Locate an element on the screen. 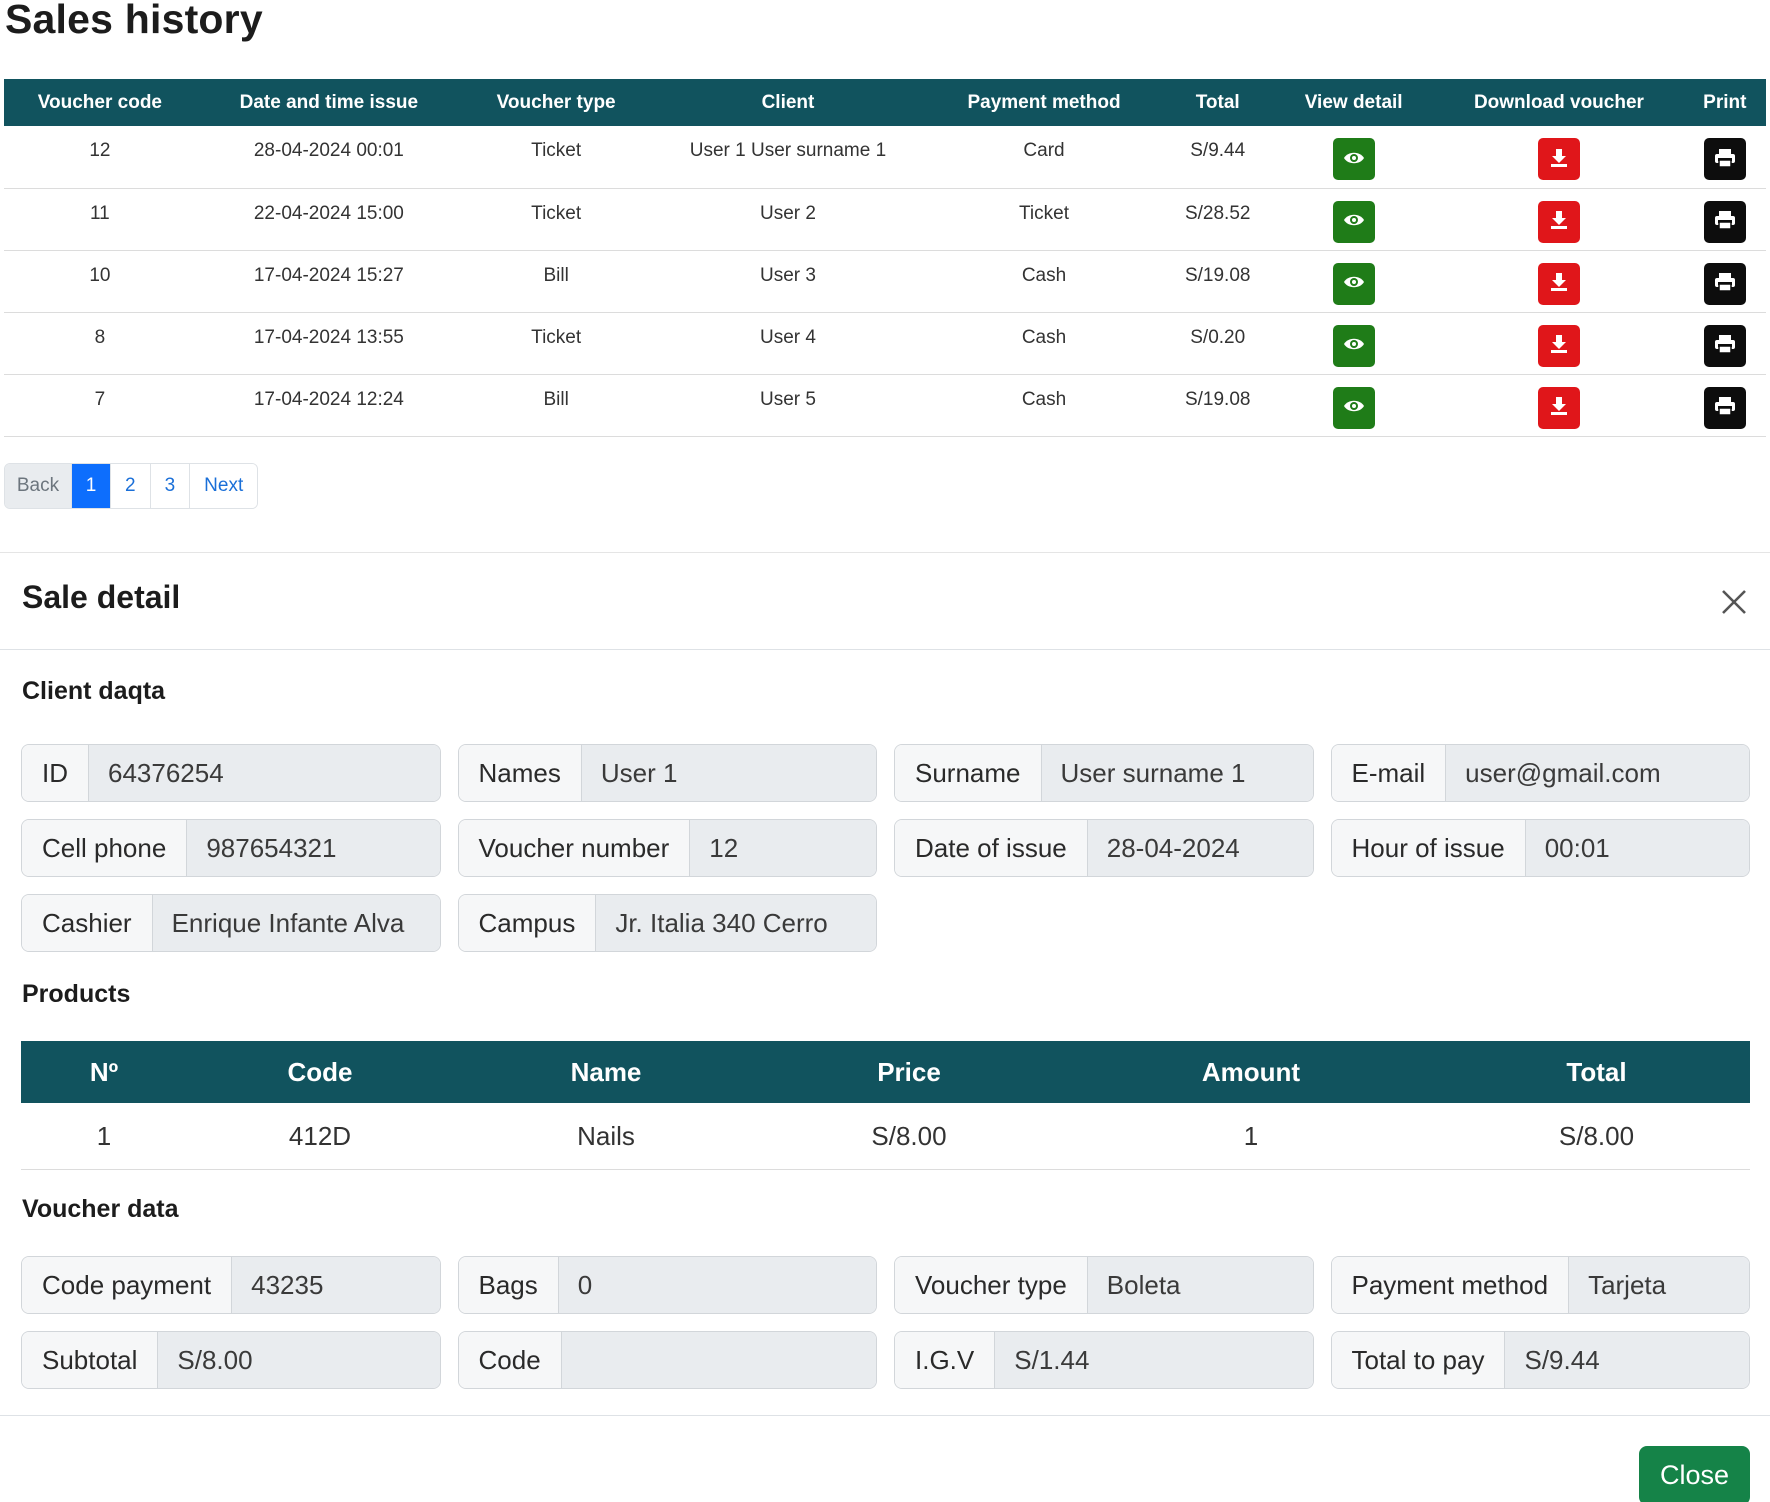 This screenshot has width=1770, height=1502. e-mail-label: E-mail is located at coordinates (1389, 773).